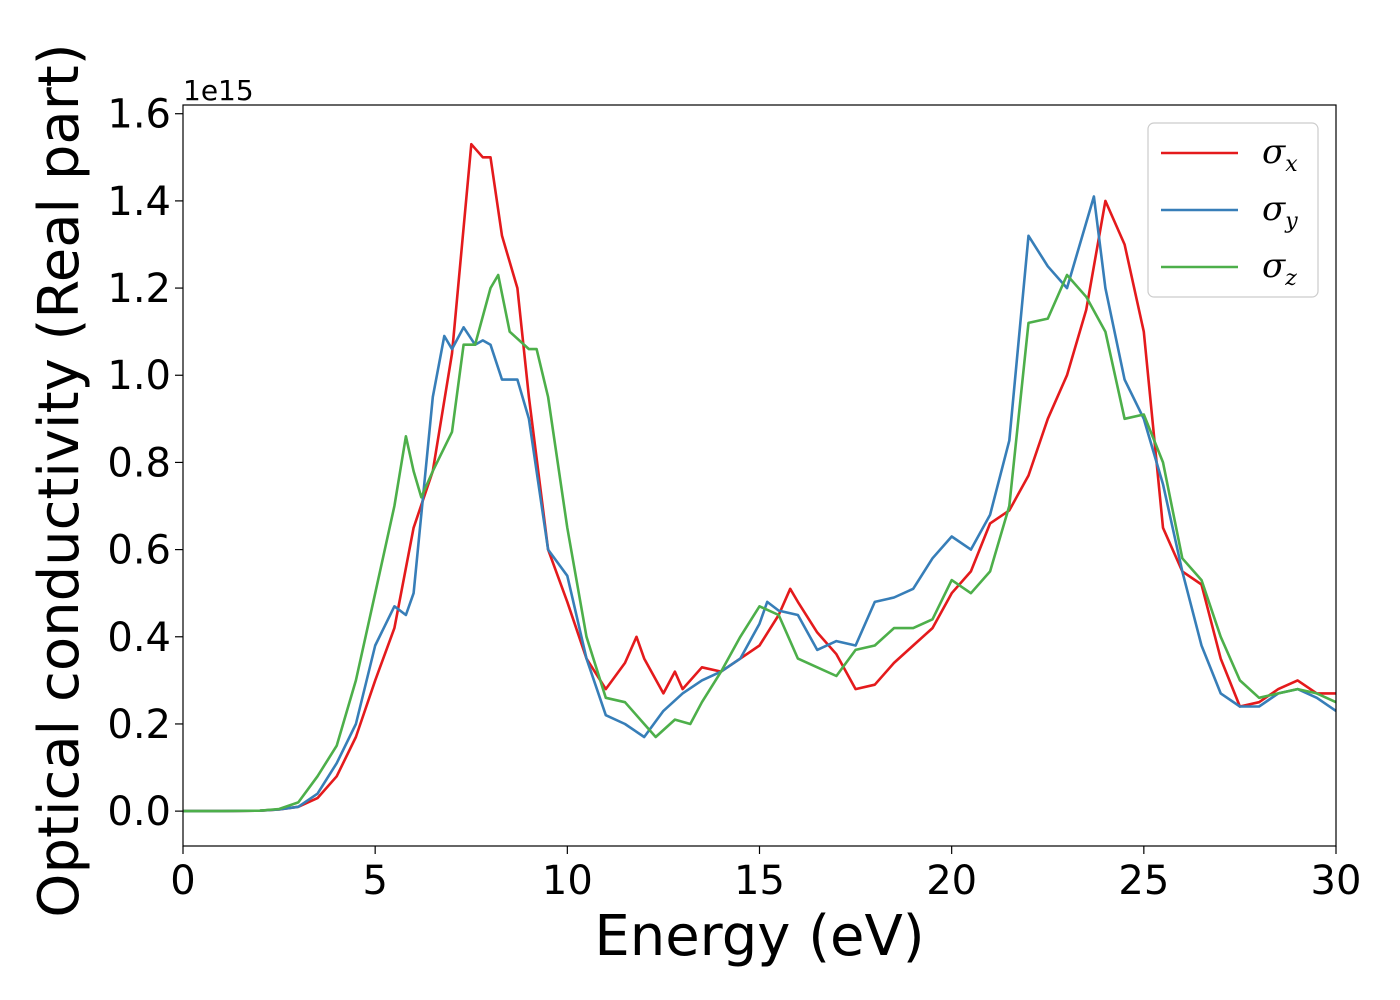 This screenshot has height=1000, width=1400. Describe the element at coordinates (139, 725) in the screenshot. I see `y-tick-label: 0.2` at that location.